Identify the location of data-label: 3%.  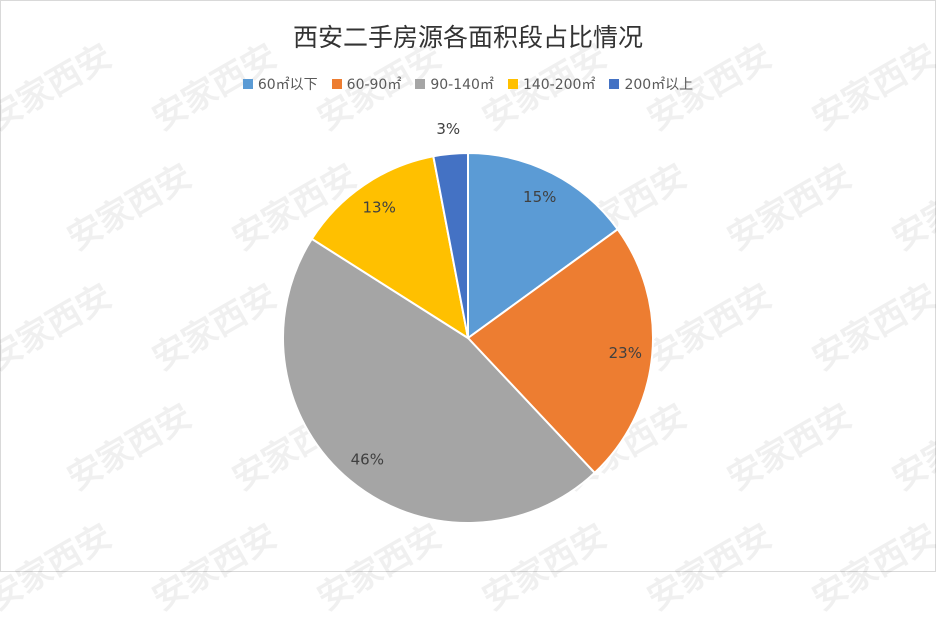
(448, 129).